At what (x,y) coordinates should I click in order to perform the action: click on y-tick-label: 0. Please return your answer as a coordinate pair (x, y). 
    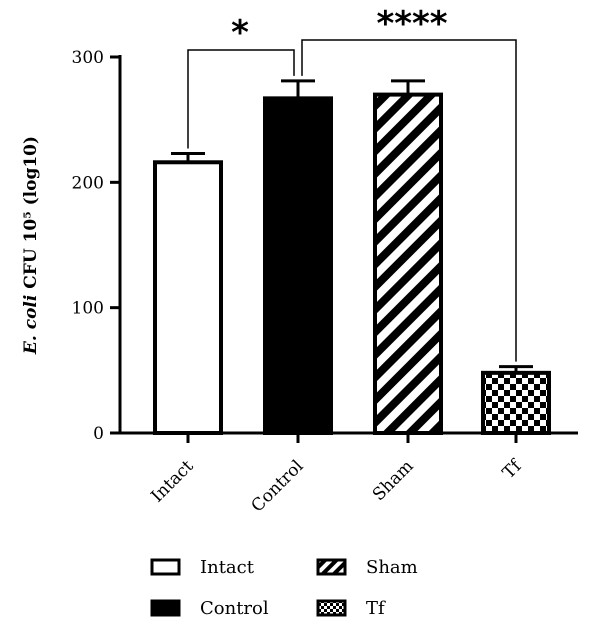
    Looking at the image, I should click on (98, 434).